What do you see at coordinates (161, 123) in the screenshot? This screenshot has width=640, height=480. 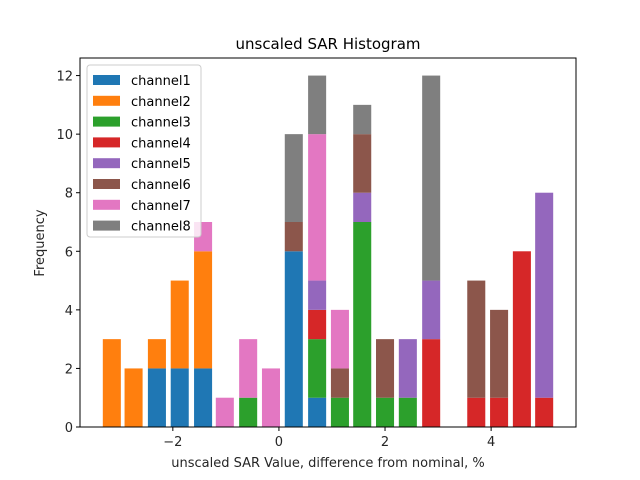 I see `legend-label-channel3: channel3` at bounding box center [161, 123].